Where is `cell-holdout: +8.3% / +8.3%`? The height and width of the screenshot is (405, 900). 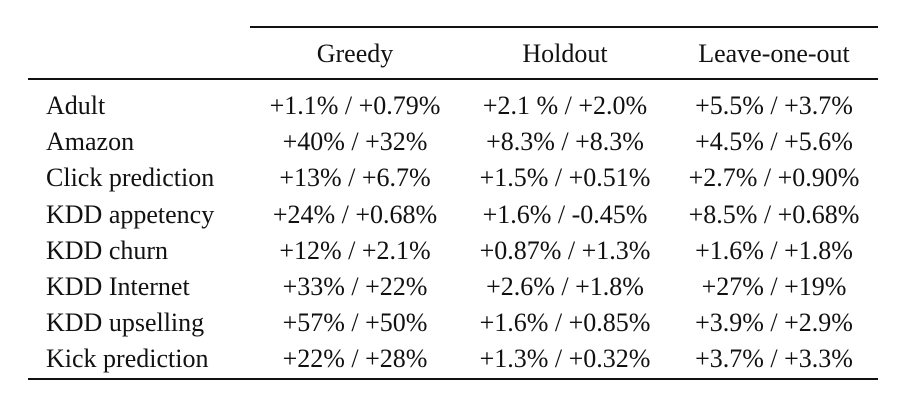
cell-holdout: +8.3% / +8.3% is located at coordinates (565, 142).